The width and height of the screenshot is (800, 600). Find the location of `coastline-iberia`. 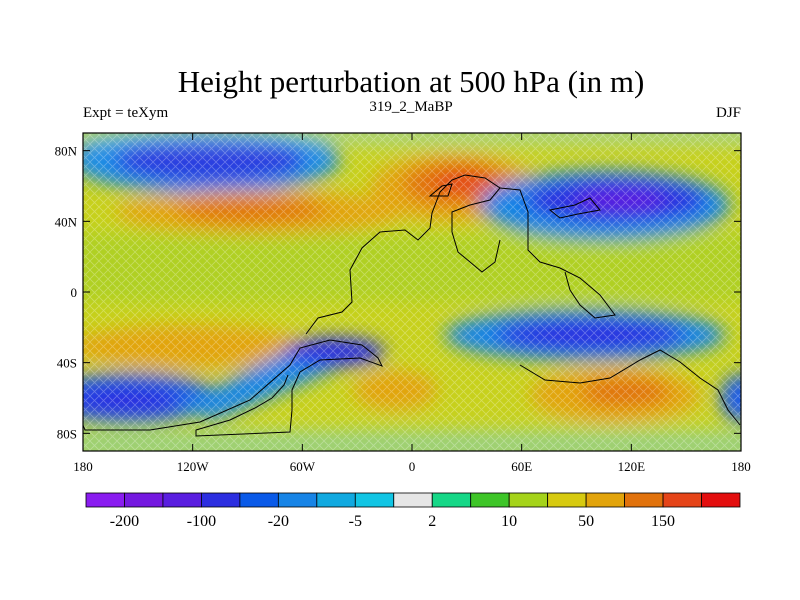

coastline-iberia is located at coordinates (440, 190).